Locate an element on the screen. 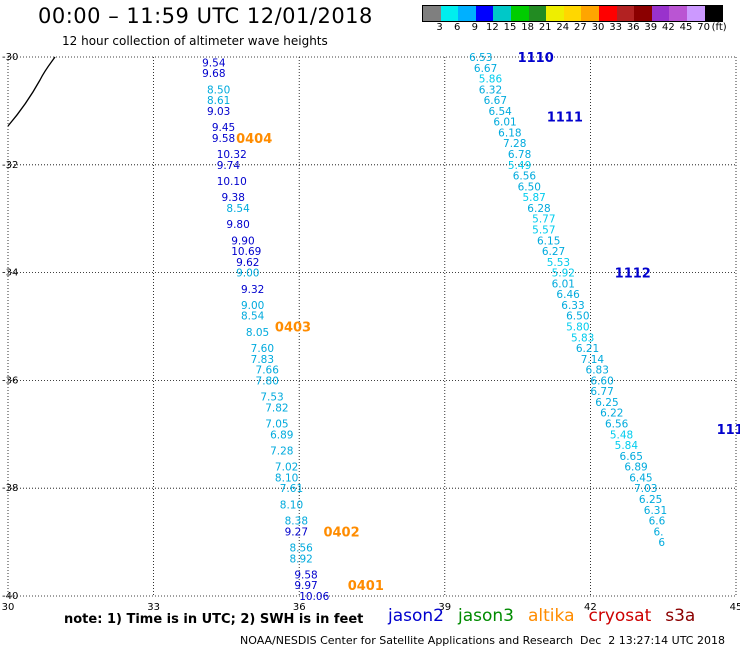 This screenshot has width=740, height=650. wave-height-value: 9.32 is located at coordinates (252, 290).